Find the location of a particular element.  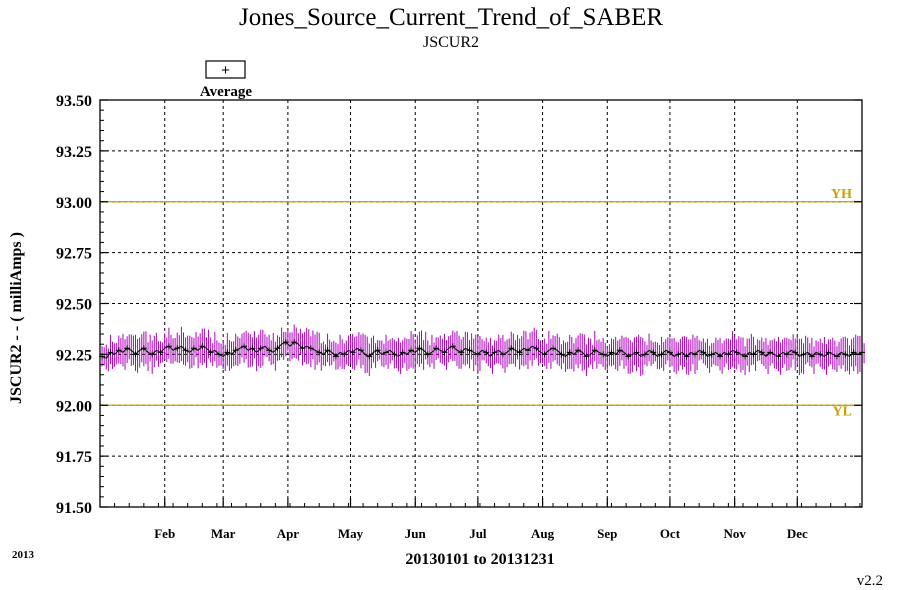

x-tick-label: Jun is located at coordinates (416, 533).